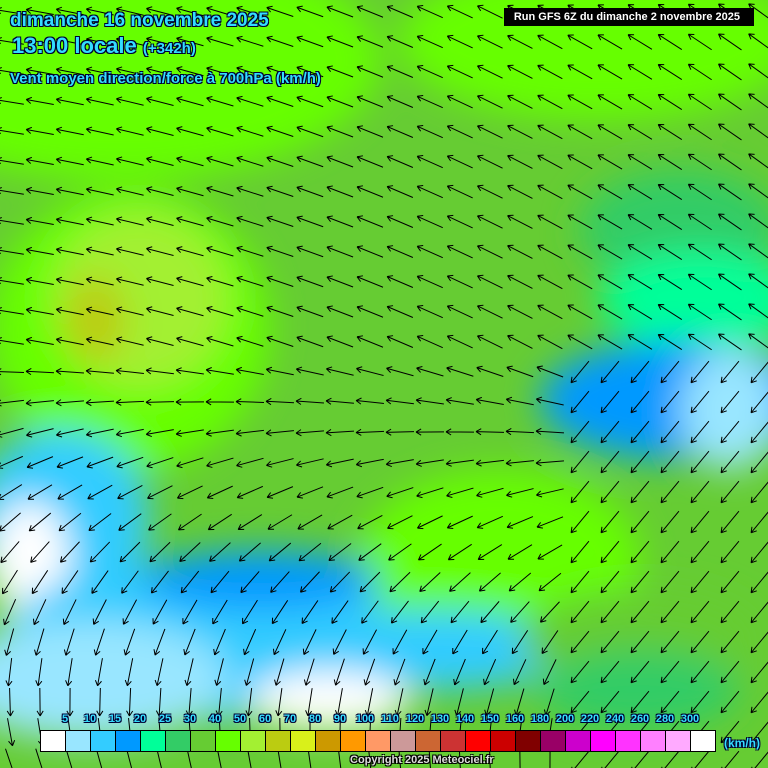  I want to click on run-label: Run GFS 6Z du dimanche 2 novembre 2025, so click(628, 17).